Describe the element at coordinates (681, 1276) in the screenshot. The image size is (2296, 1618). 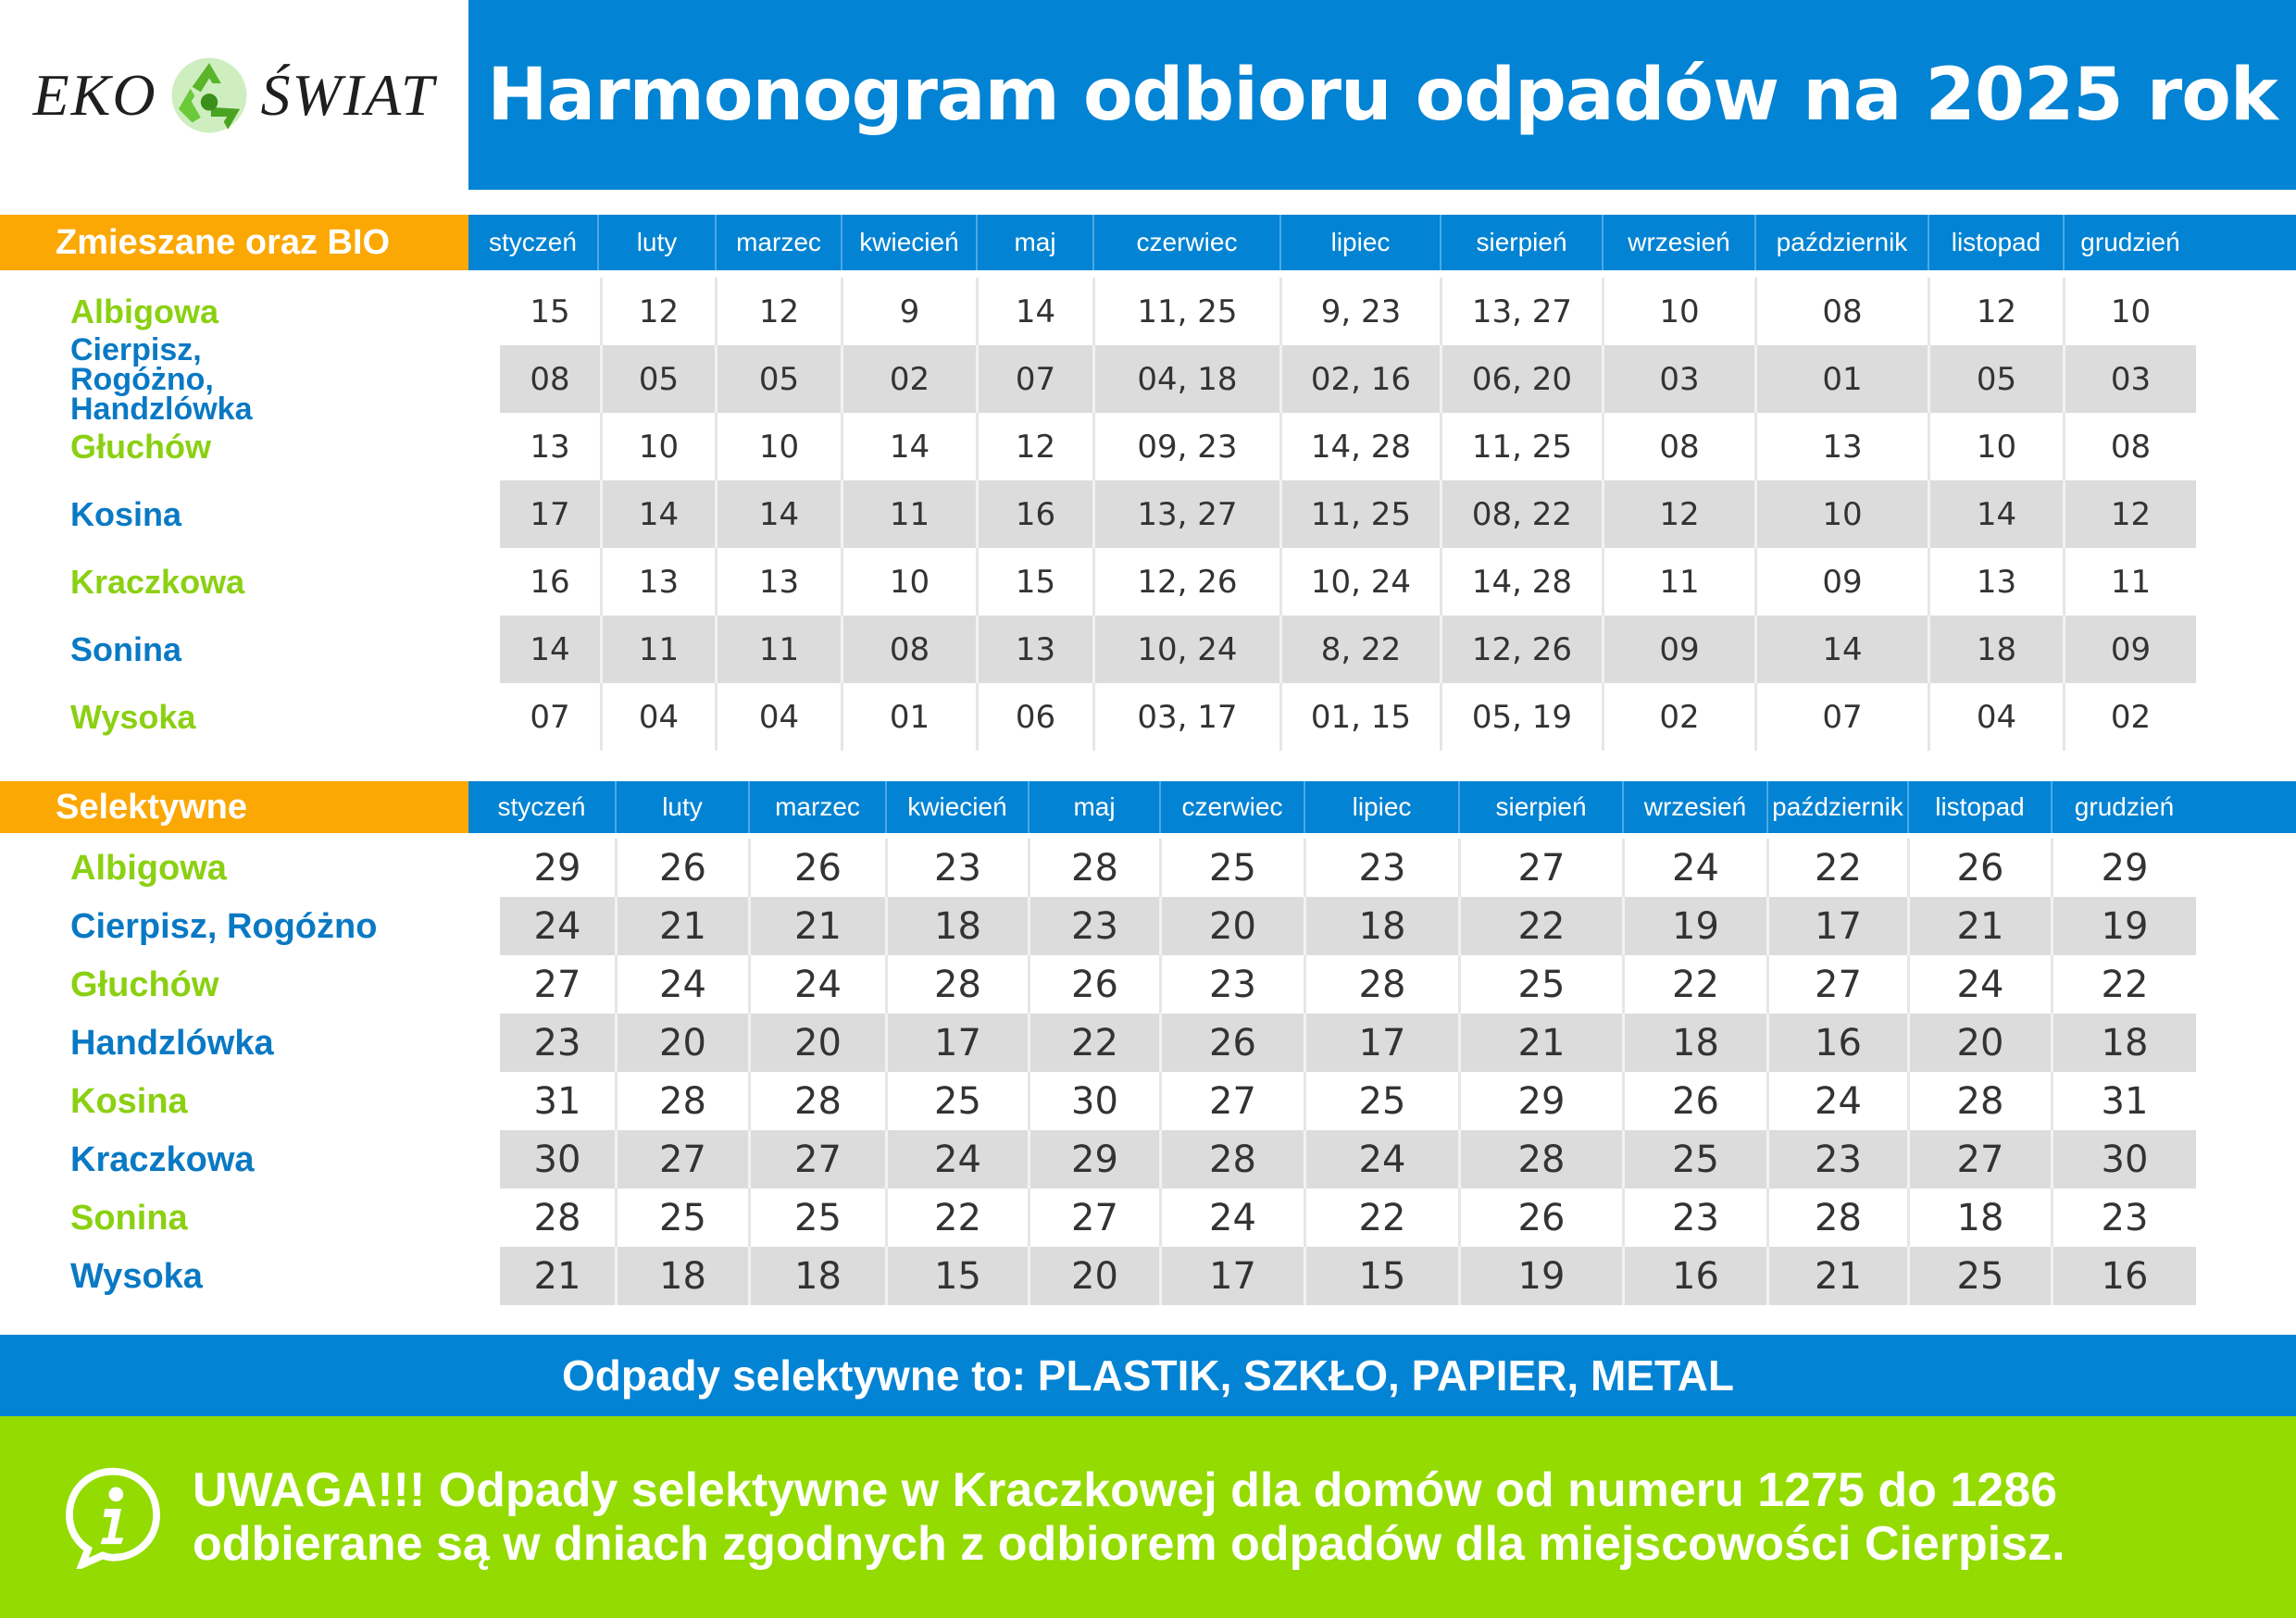
I see `date-cell: 18` at that location.